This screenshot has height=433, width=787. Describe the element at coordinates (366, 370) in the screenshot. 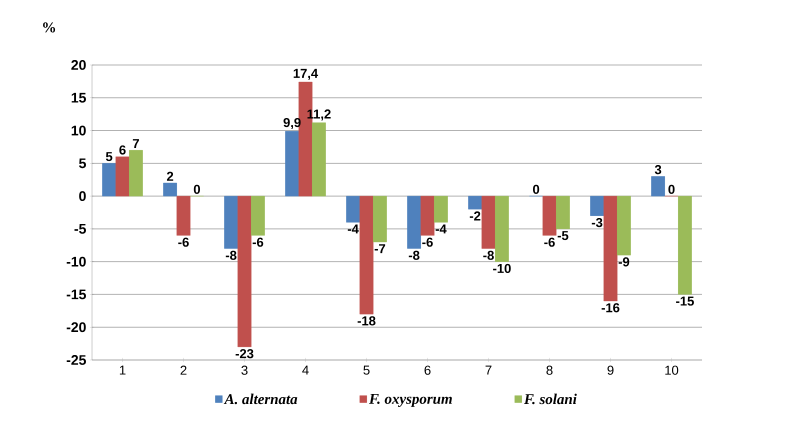

I see `x-tick-label: 5` at that location.